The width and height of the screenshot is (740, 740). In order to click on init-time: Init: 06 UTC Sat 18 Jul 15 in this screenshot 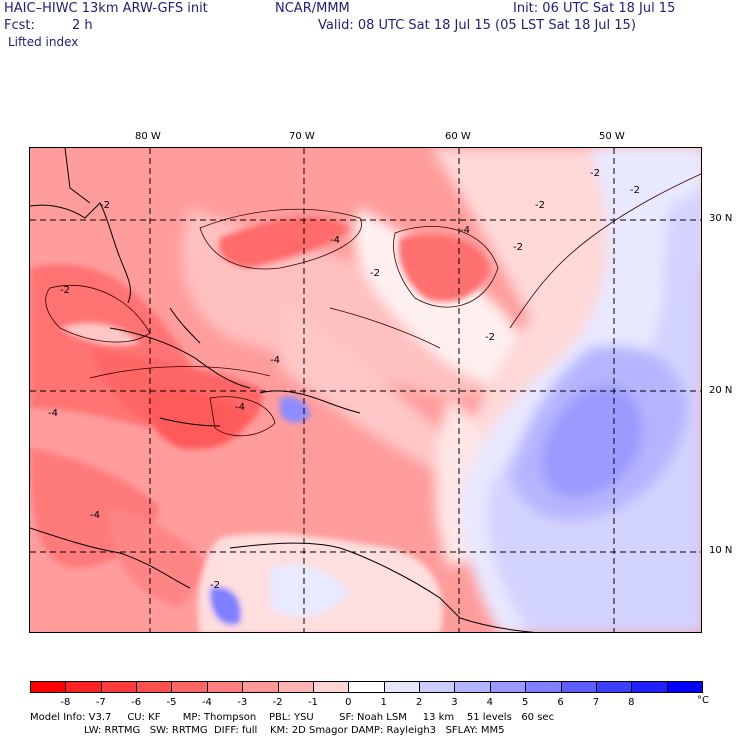, I will do `click(594, 8)`.